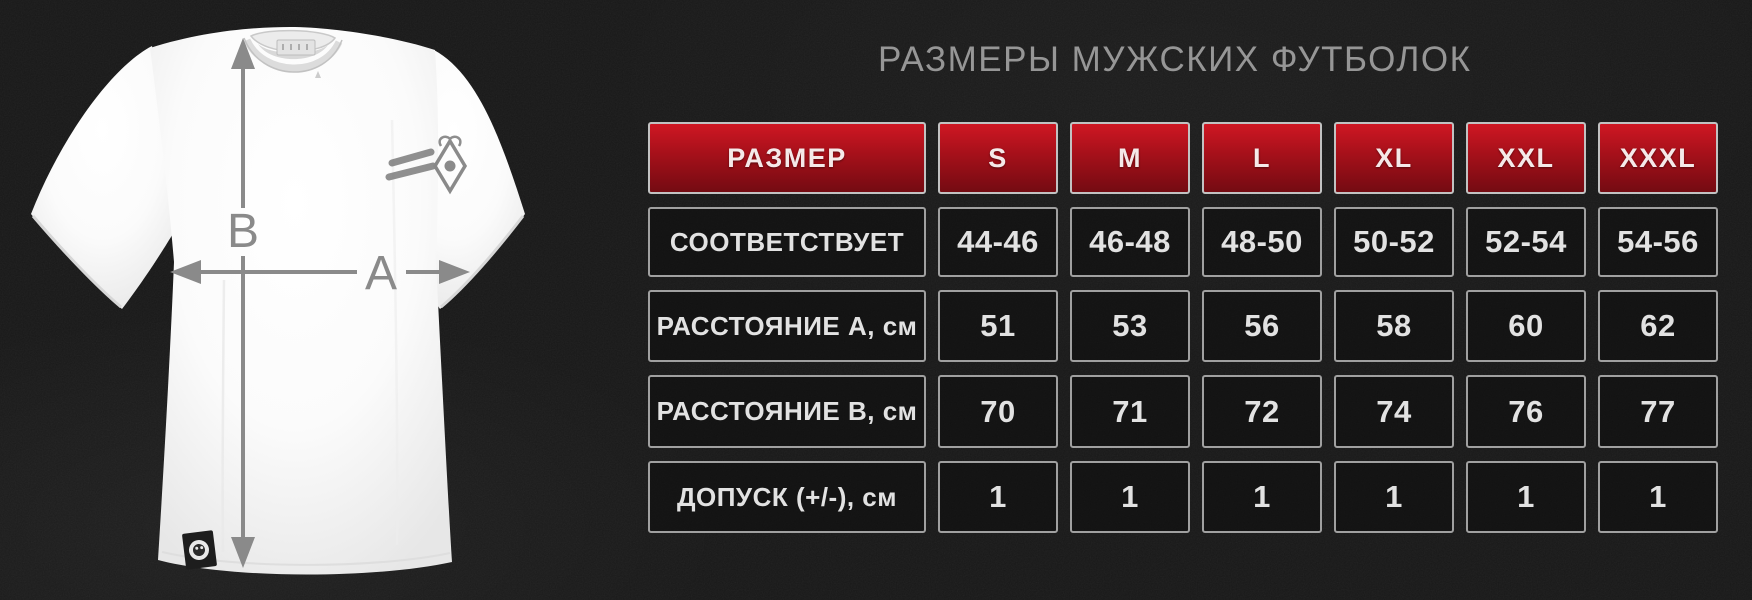 The height and width of the screenshot is (600, 1752). What do you see at coordinates (1394, 411) in the screenshot?
I see `size-value-cell: 74` at bounding box center [1394, 411].